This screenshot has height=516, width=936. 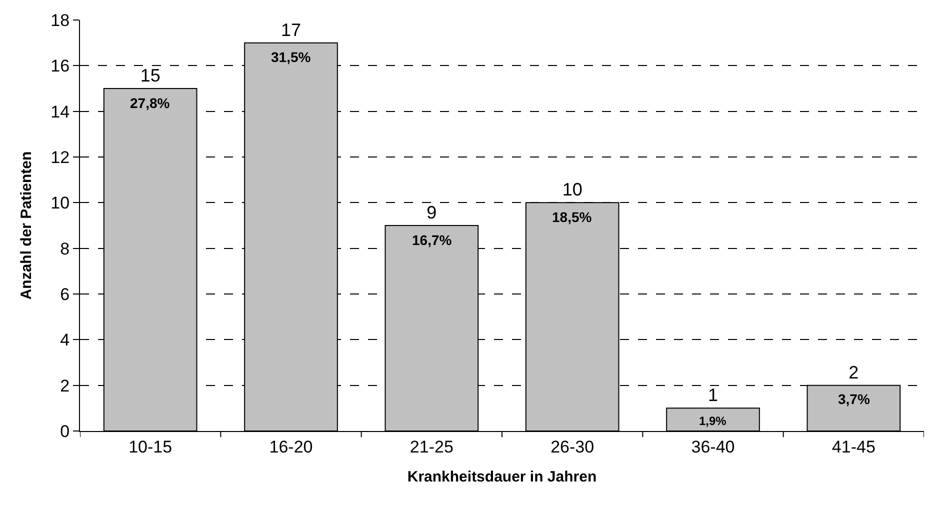 What do you see at coordinates (65, 294) in the screenshot?
I see `y-tick-label: 6` at bounding box center [65, 294].